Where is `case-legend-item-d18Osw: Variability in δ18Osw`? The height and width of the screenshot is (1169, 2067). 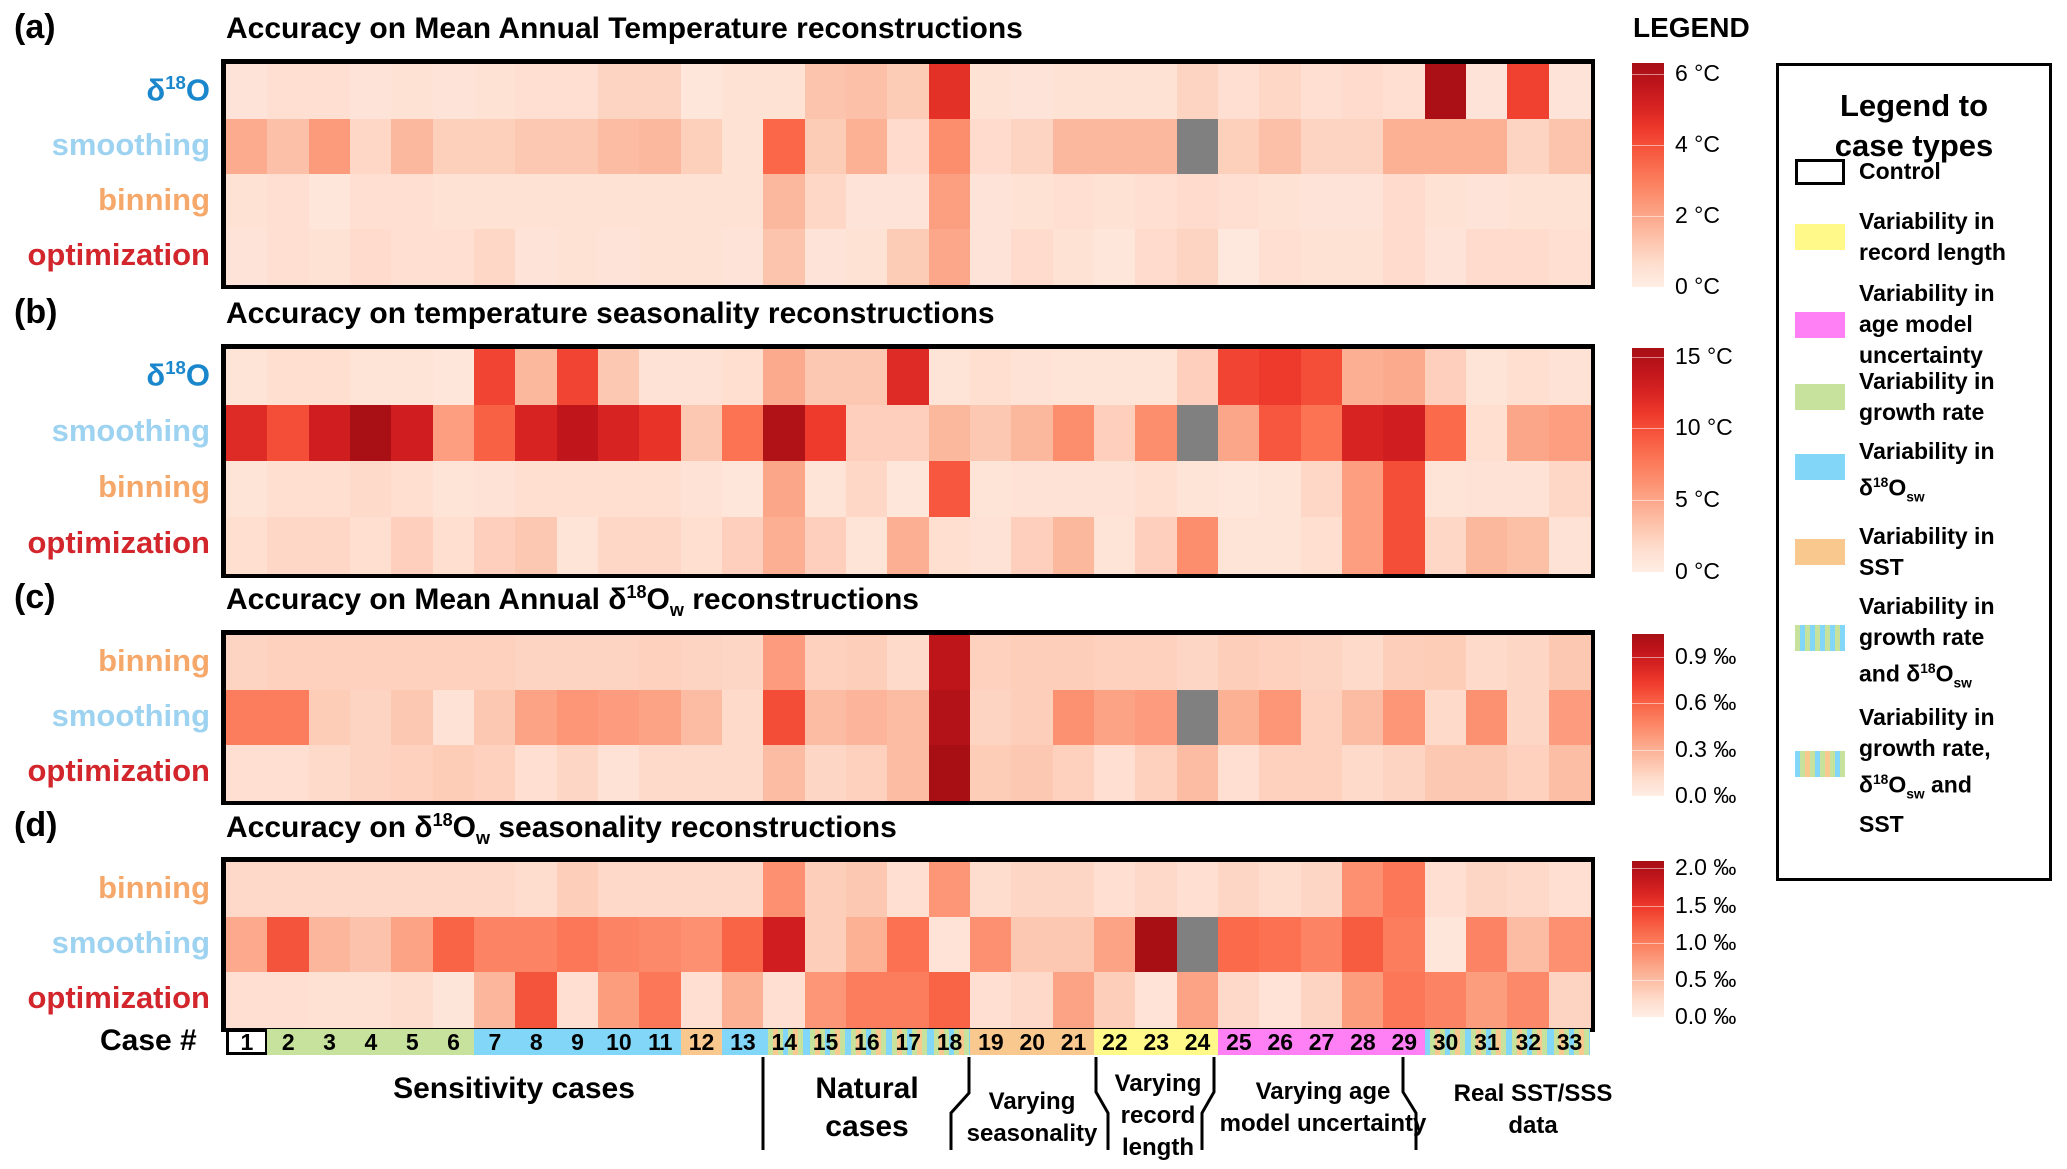
case-legend-item-d18Osw: Variability in δ18Osw is located at coordinates (1916, 470).